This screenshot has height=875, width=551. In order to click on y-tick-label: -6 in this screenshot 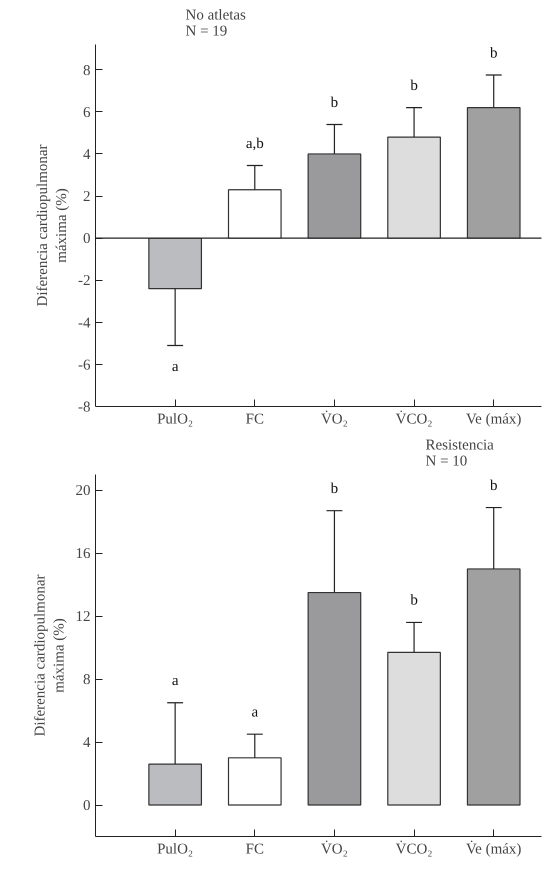, I will do `click(84, 365)`.